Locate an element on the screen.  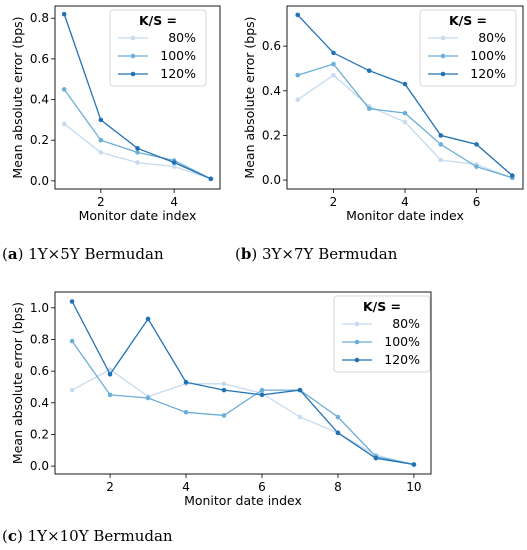
series-100% is located at coordinates (137, 134).